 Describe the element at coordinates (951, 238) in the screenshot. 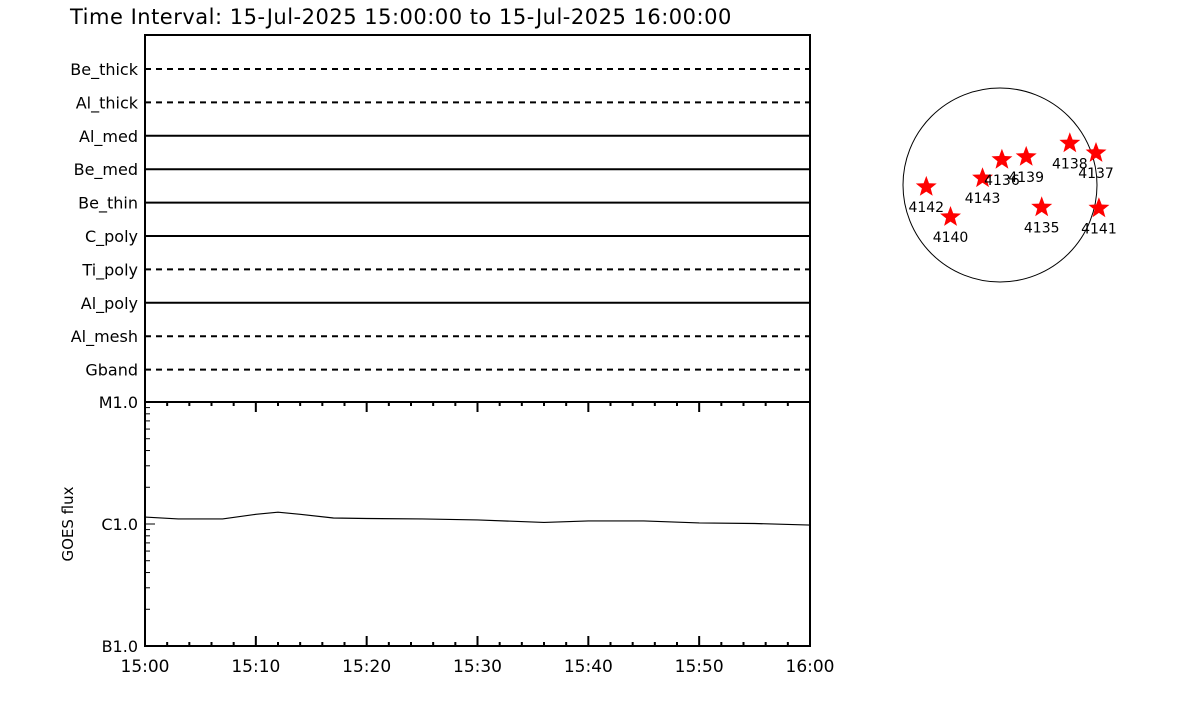

I see `region-label: 4140` at that location.